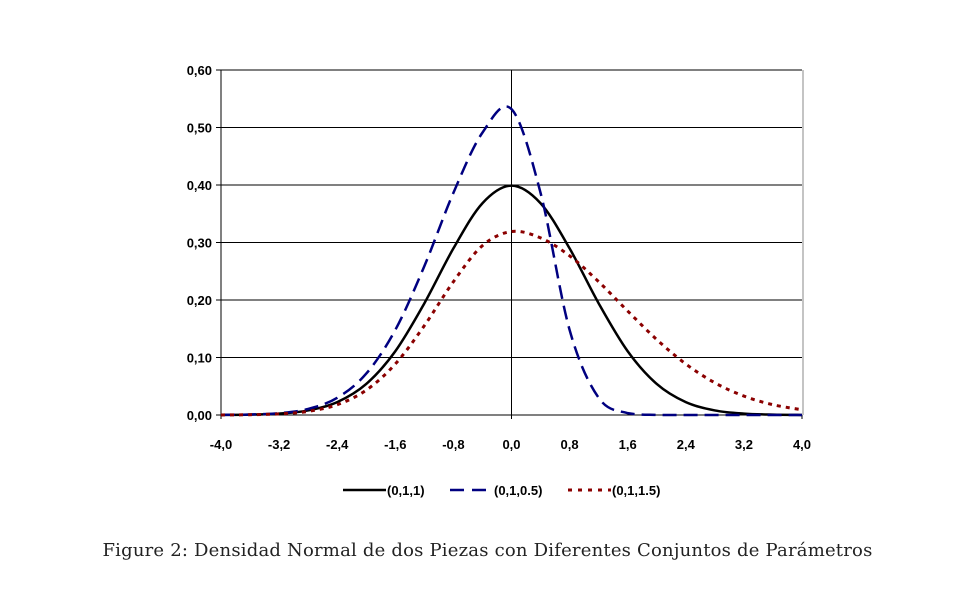  What do you see at coordinates (199, 243) in the screenshot?
I see `y-tick-label: 0,30` at bounding box center [199, 243].